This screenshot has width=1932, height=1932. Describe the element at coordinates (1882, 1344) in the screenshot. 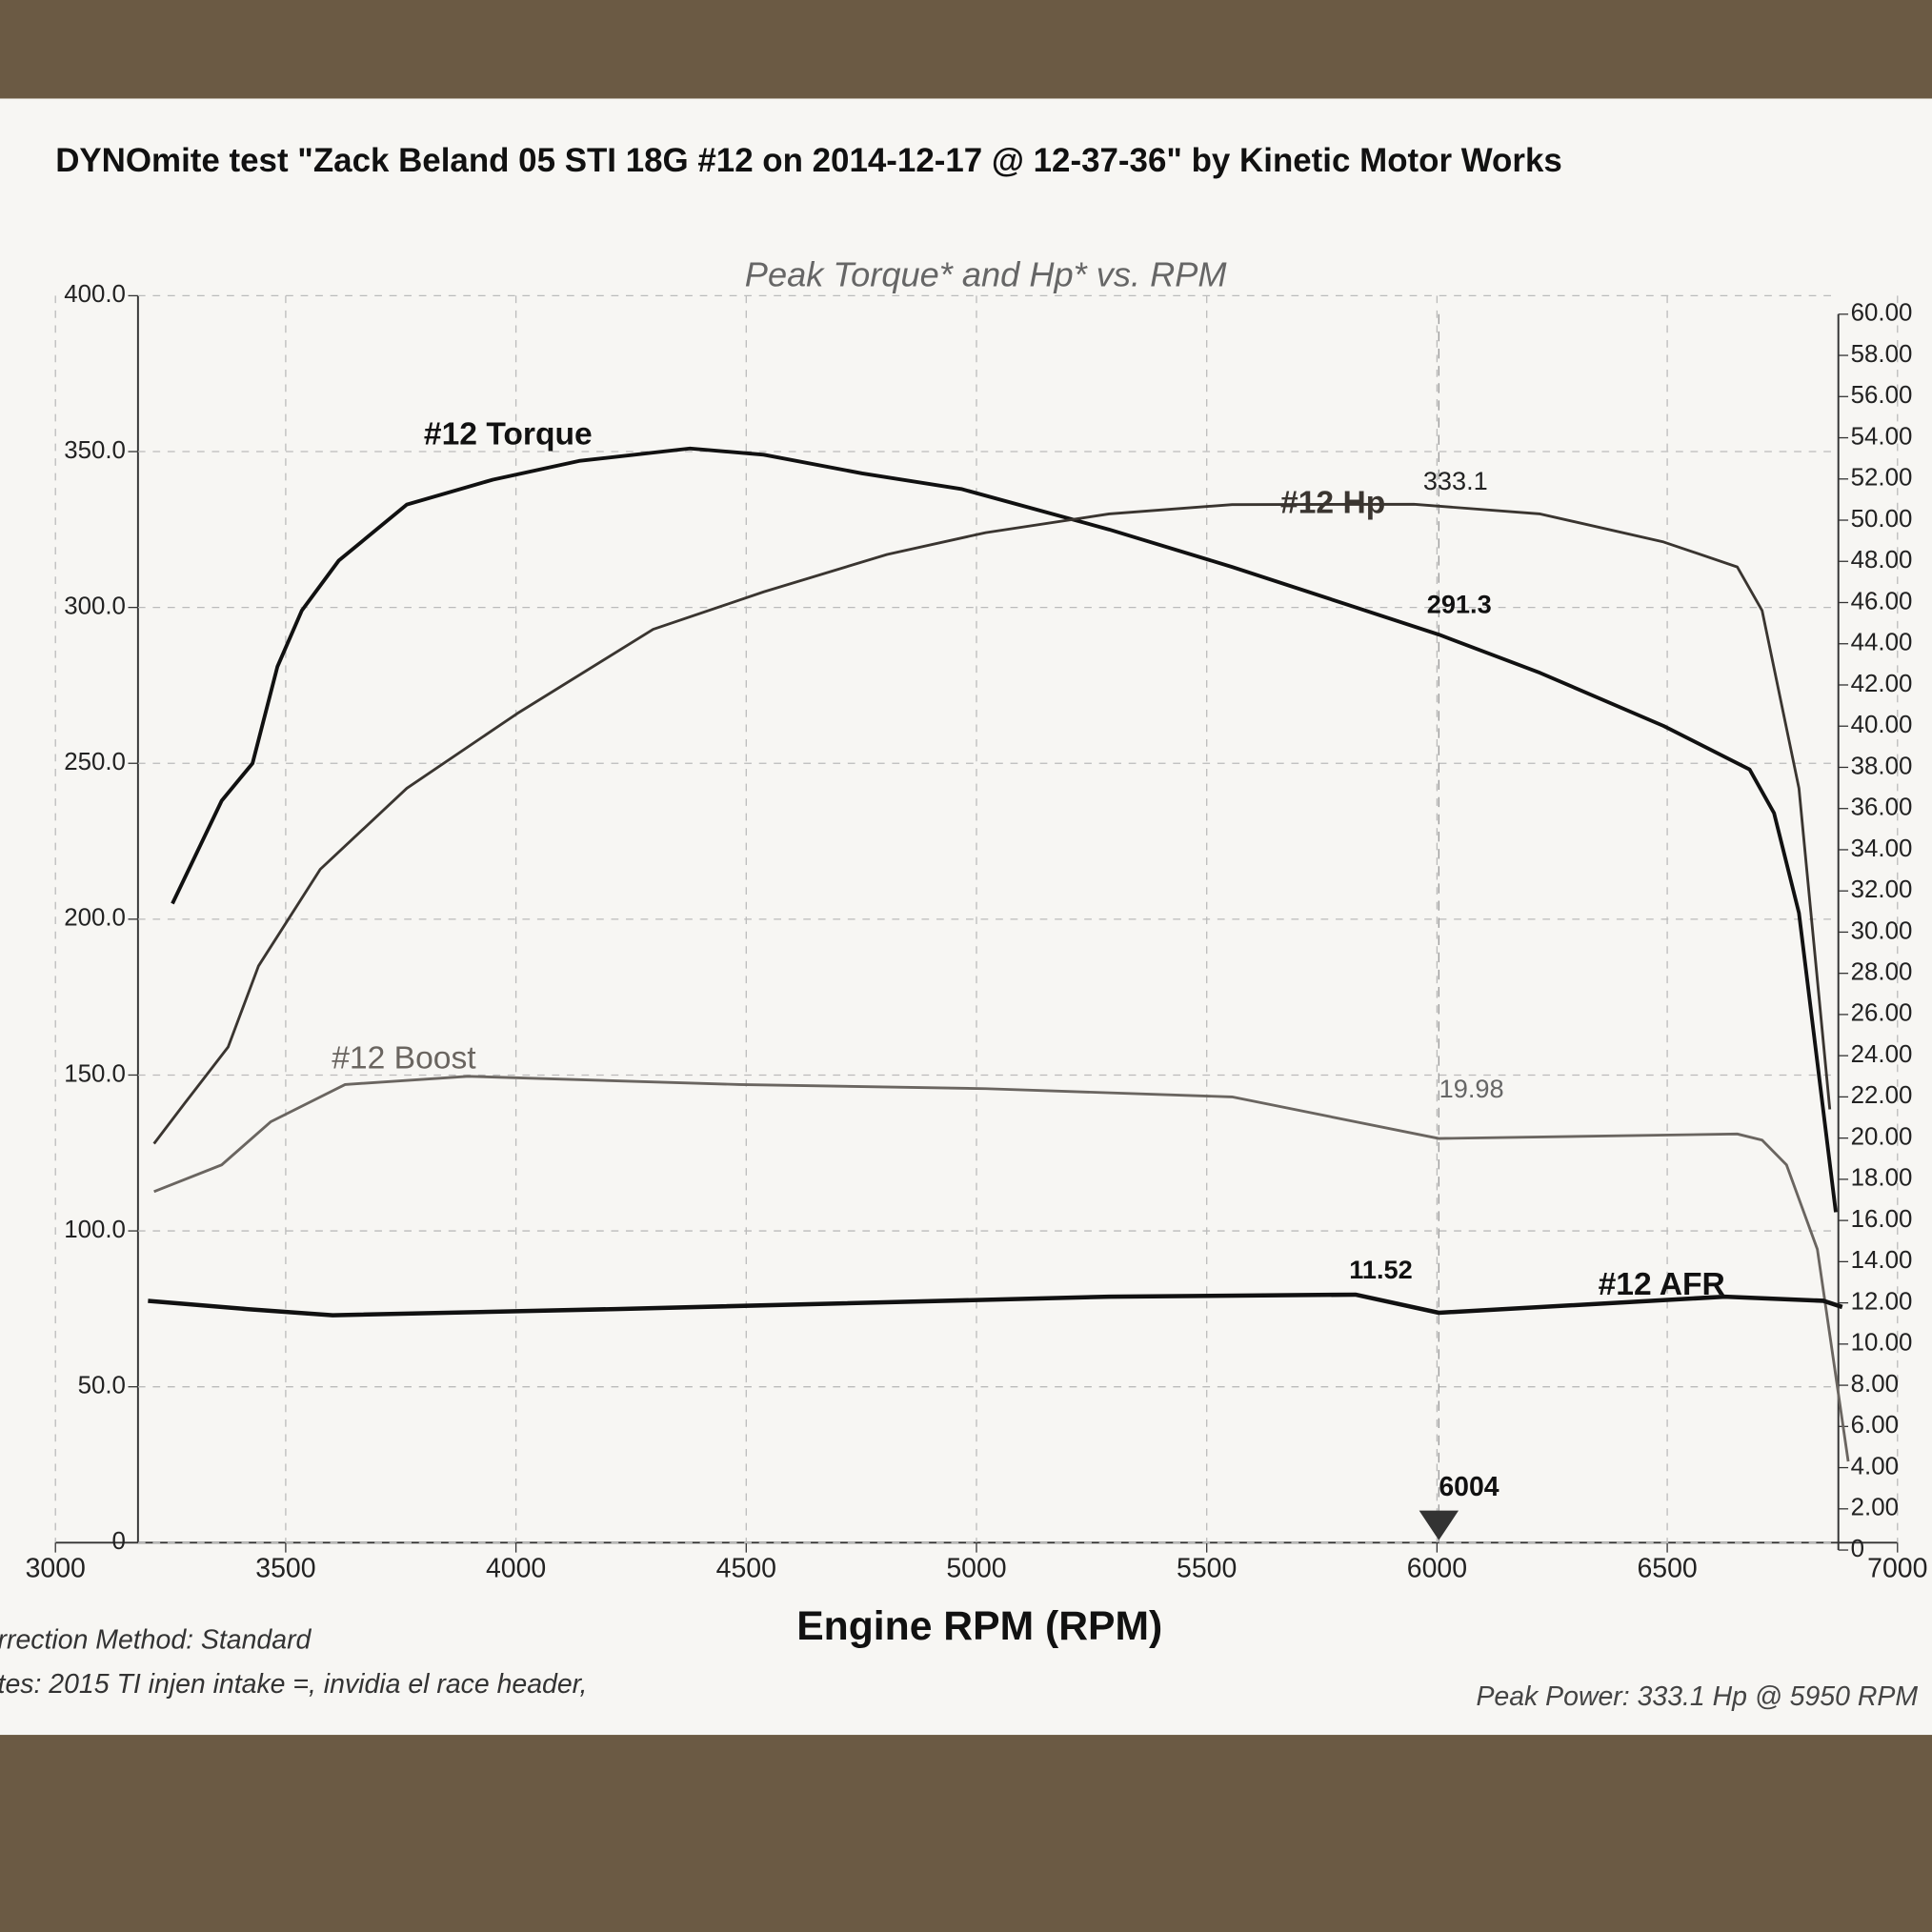

I see `y2-tick-label: 10.00` at that location.